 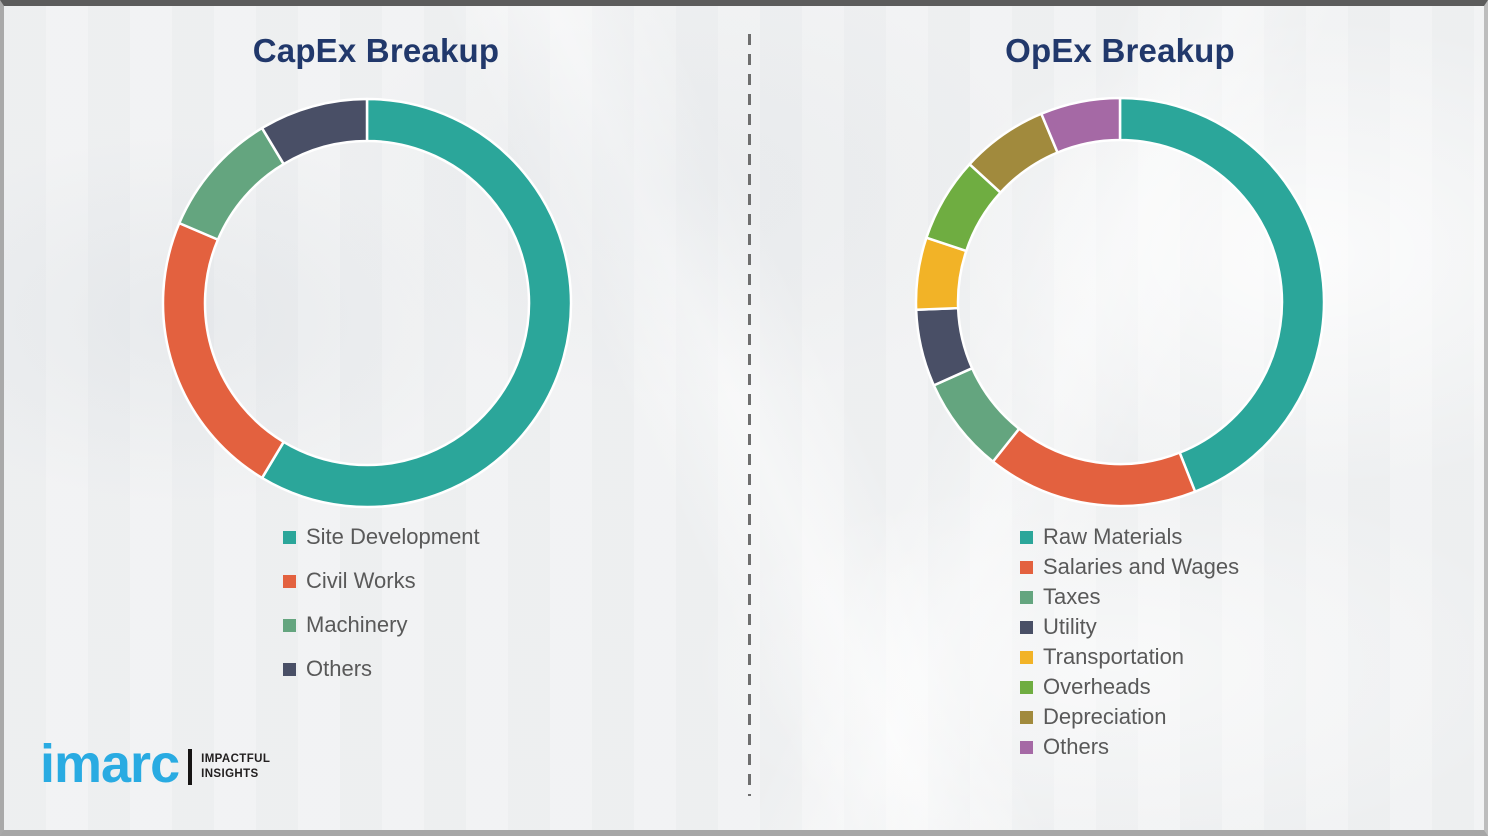 I want to click on legend-item: Civil Works, so click(x=381, y=581).